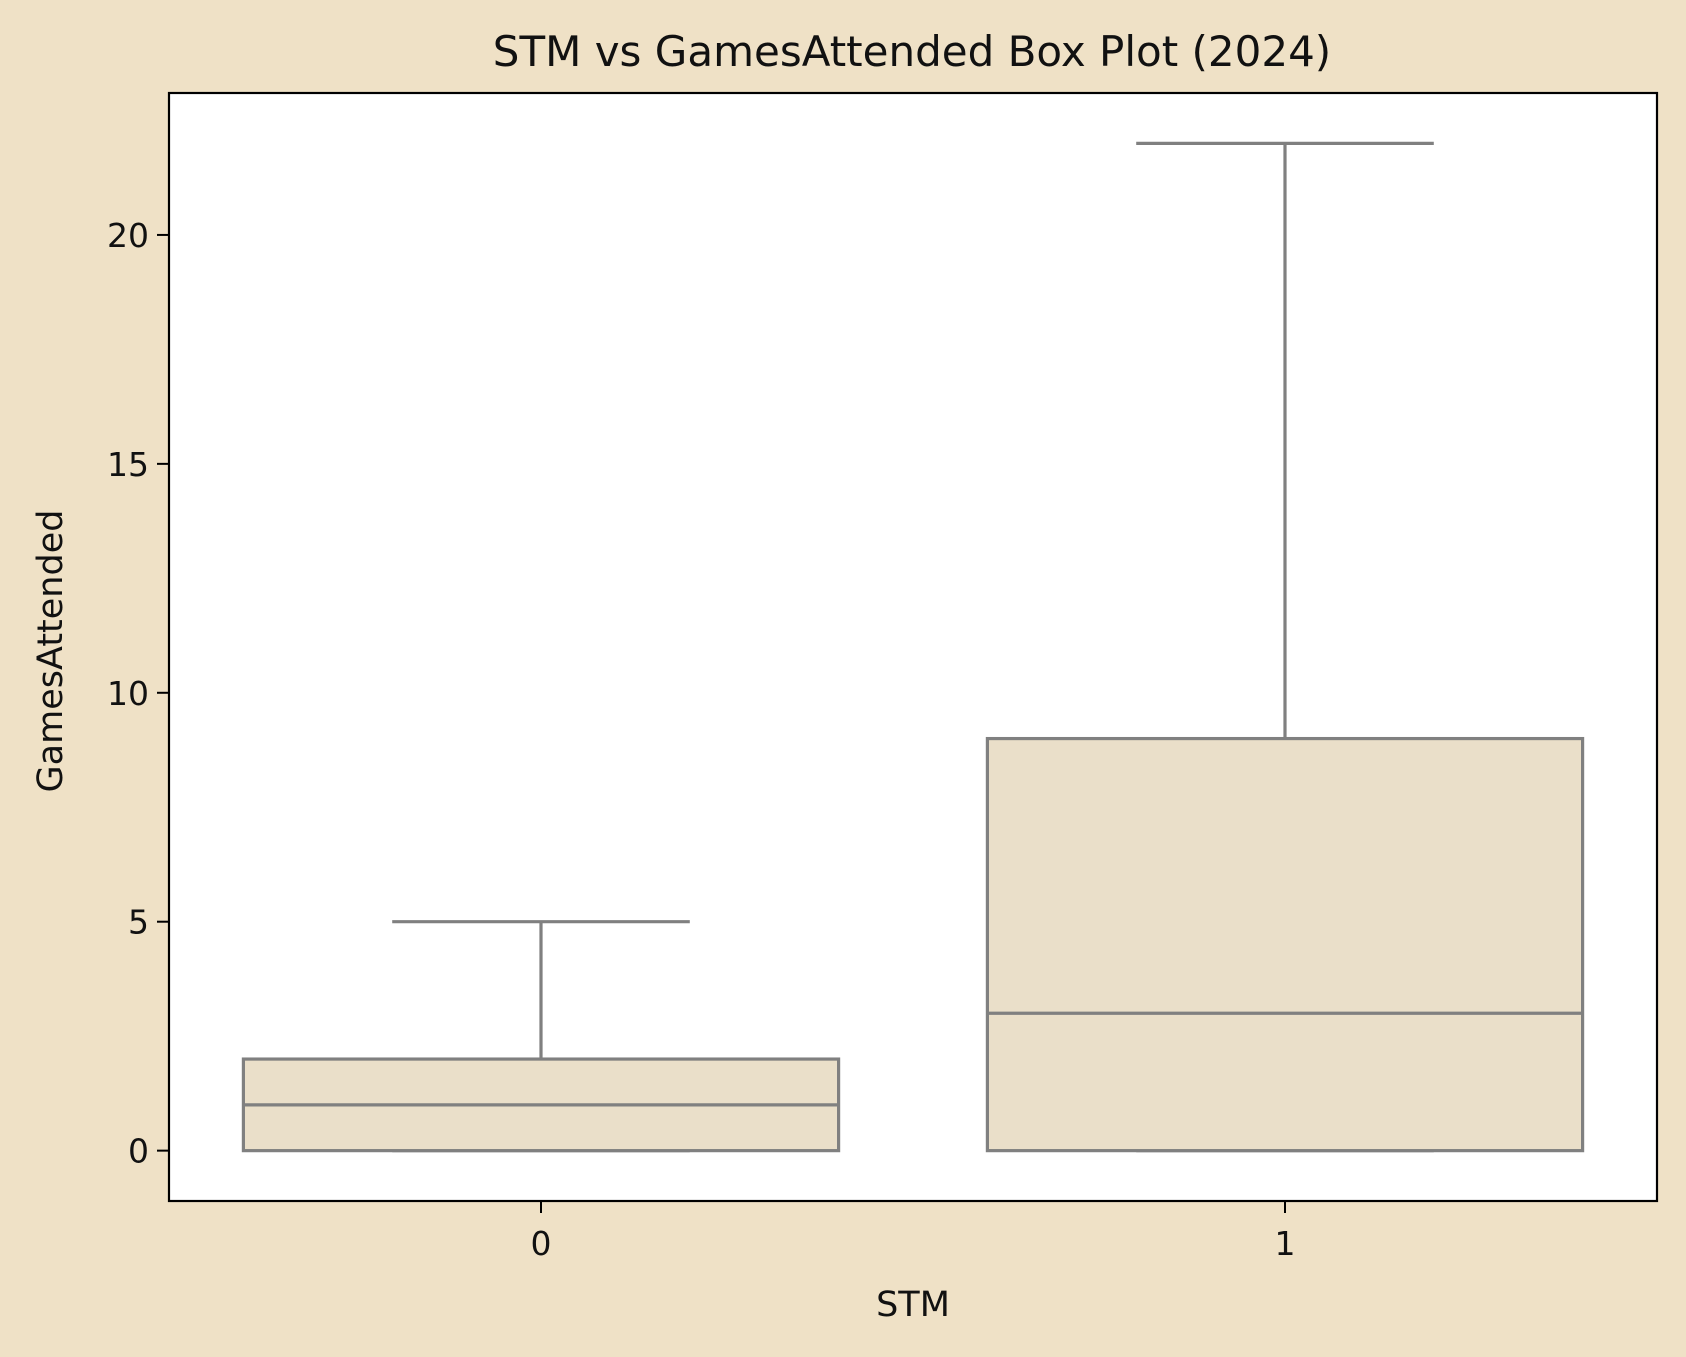 This screenshot has height=1357, width=1686. Describe the element at coordinates (128, 693) in the screenshot. I see `y-tick-label: 10` at that location.